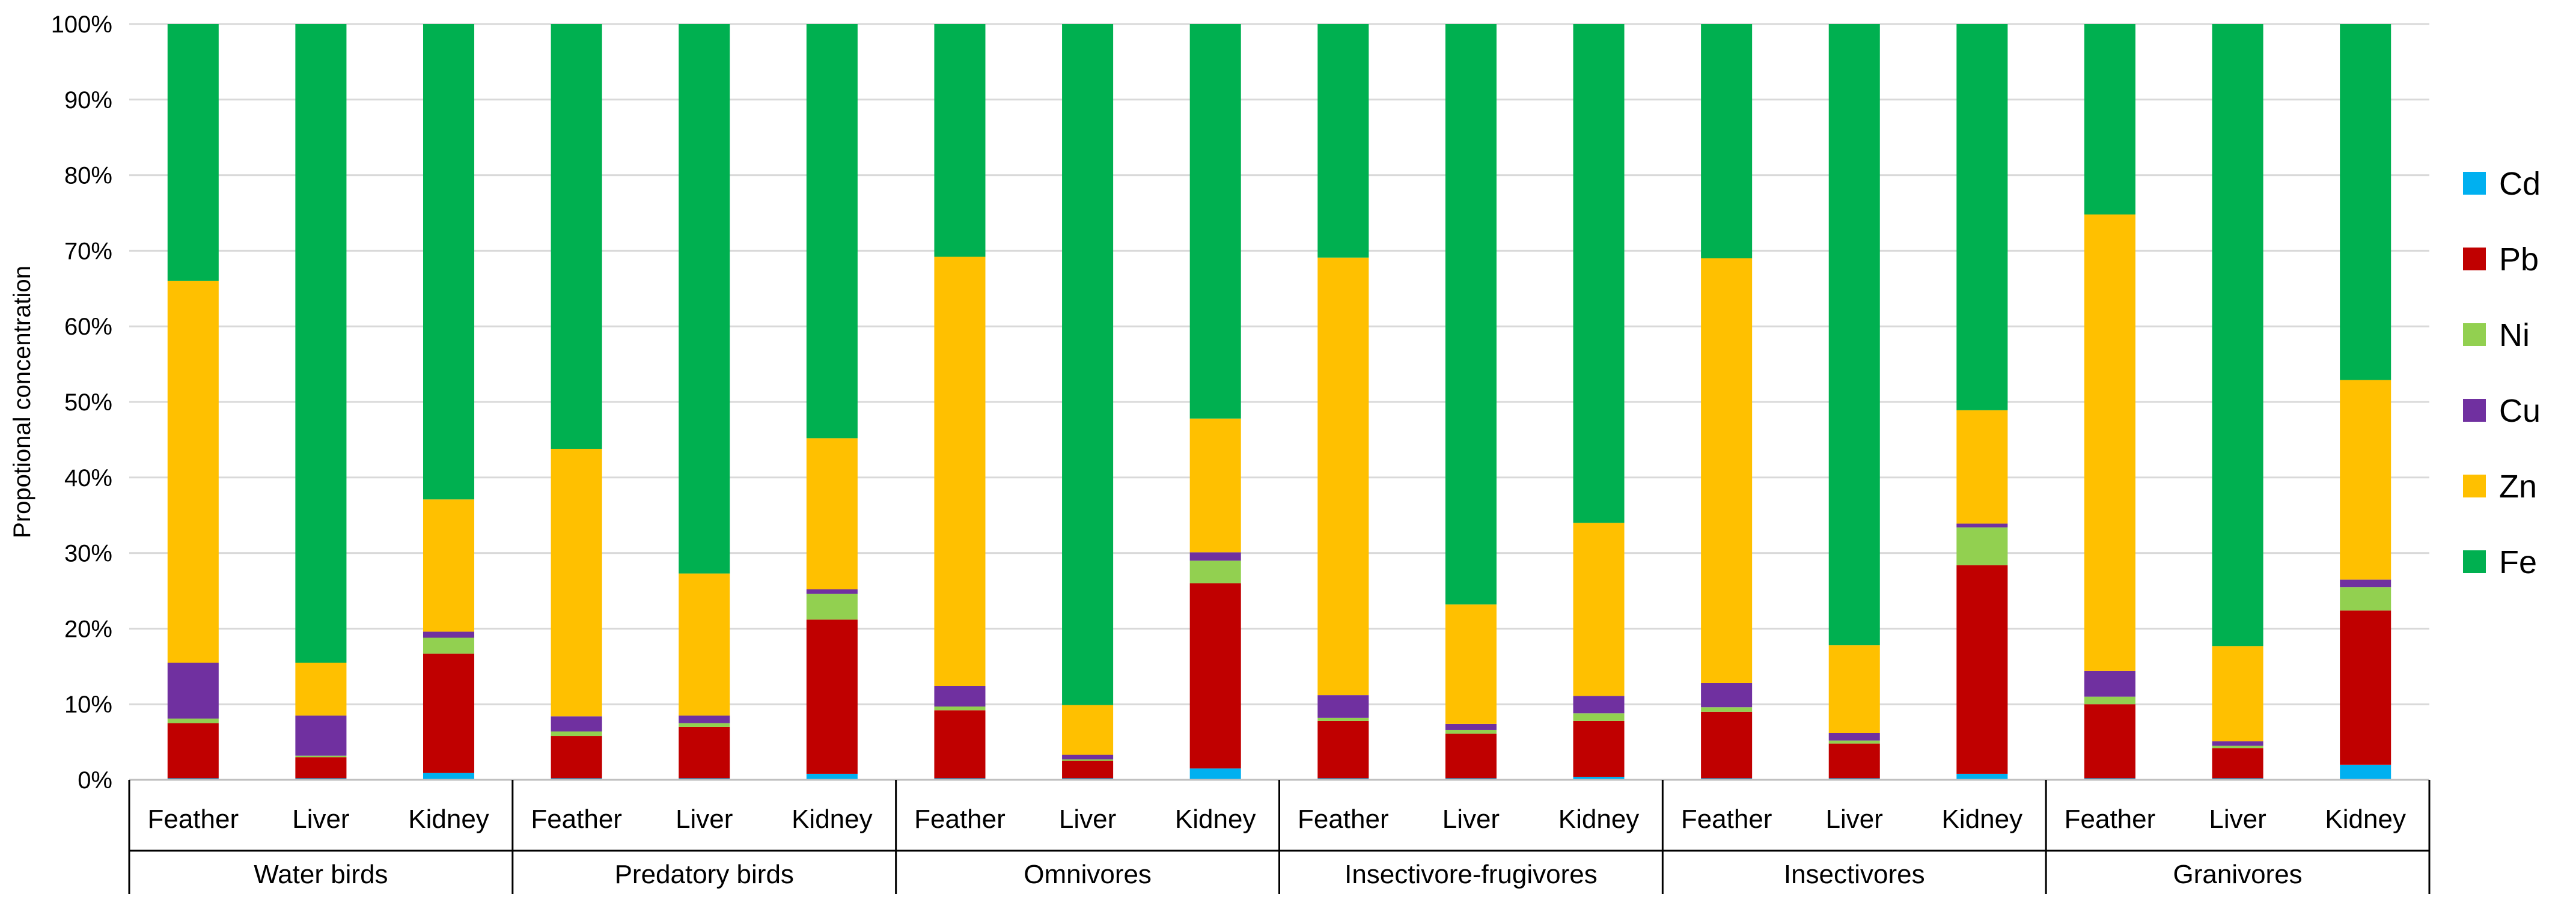  I want to click on legend-swatch-cd, so click(2474, 184).